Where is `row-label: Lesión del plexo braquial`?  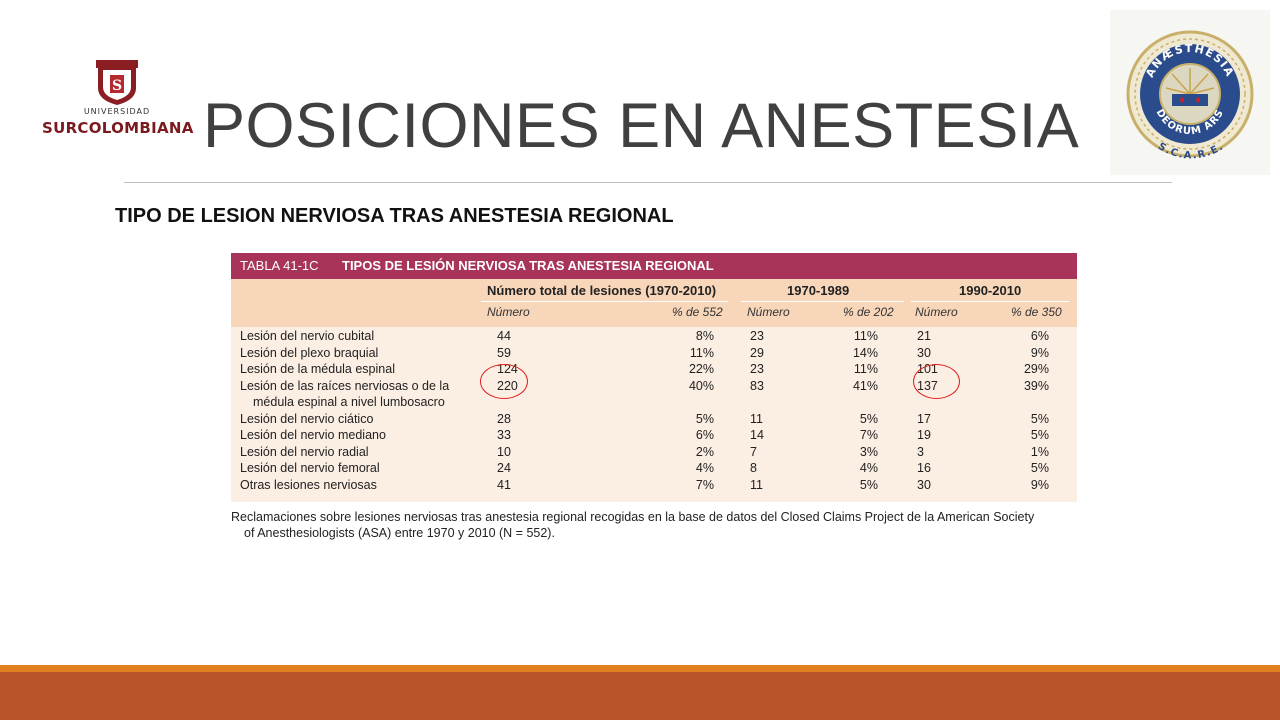
row-label: Lesión del plexo braquial is located at coordinates (309, 352).